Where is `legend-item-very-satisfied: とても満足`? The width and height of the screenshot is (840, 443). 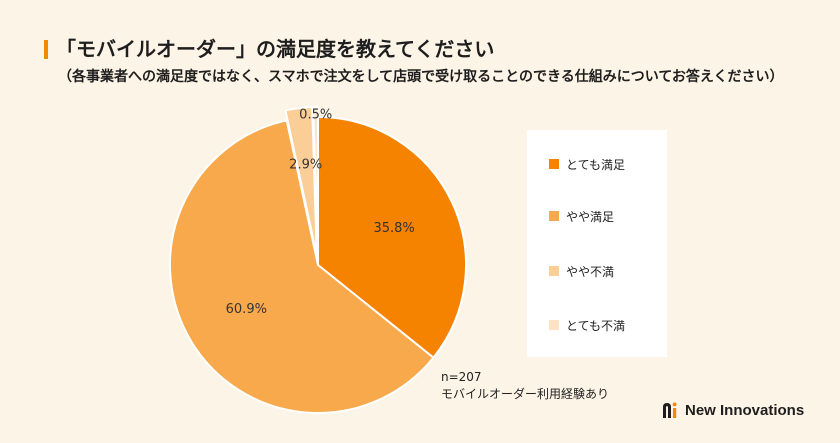
legend-item-very-satisfied: とても満足 is located at coordinates (587, 164).